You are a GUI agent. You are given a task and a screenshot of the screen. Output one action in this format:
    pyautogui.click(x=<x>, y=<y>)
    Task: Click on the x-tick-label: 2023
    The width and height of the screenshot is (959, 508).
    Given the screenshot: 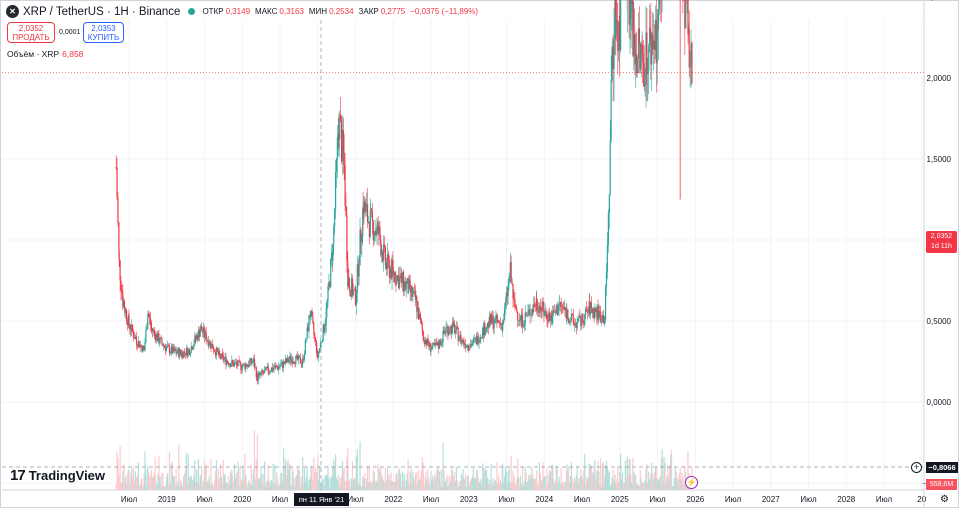 What is the action you would take?
    pyautogui.click(x=469, y=499)
    